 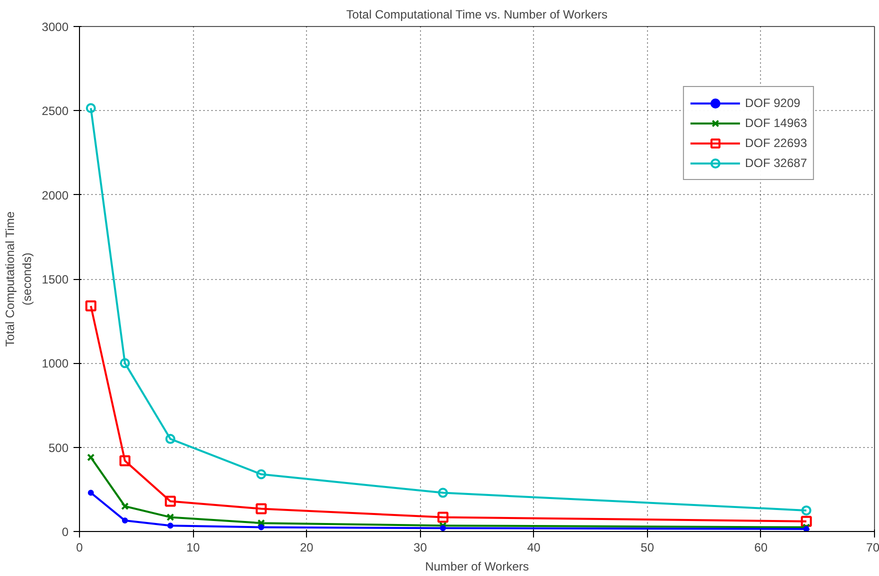 What do you see at coordinates (55, 363) in the screenshot?
I see `y-tick-label: 1000` at bounding box center [55, 363].